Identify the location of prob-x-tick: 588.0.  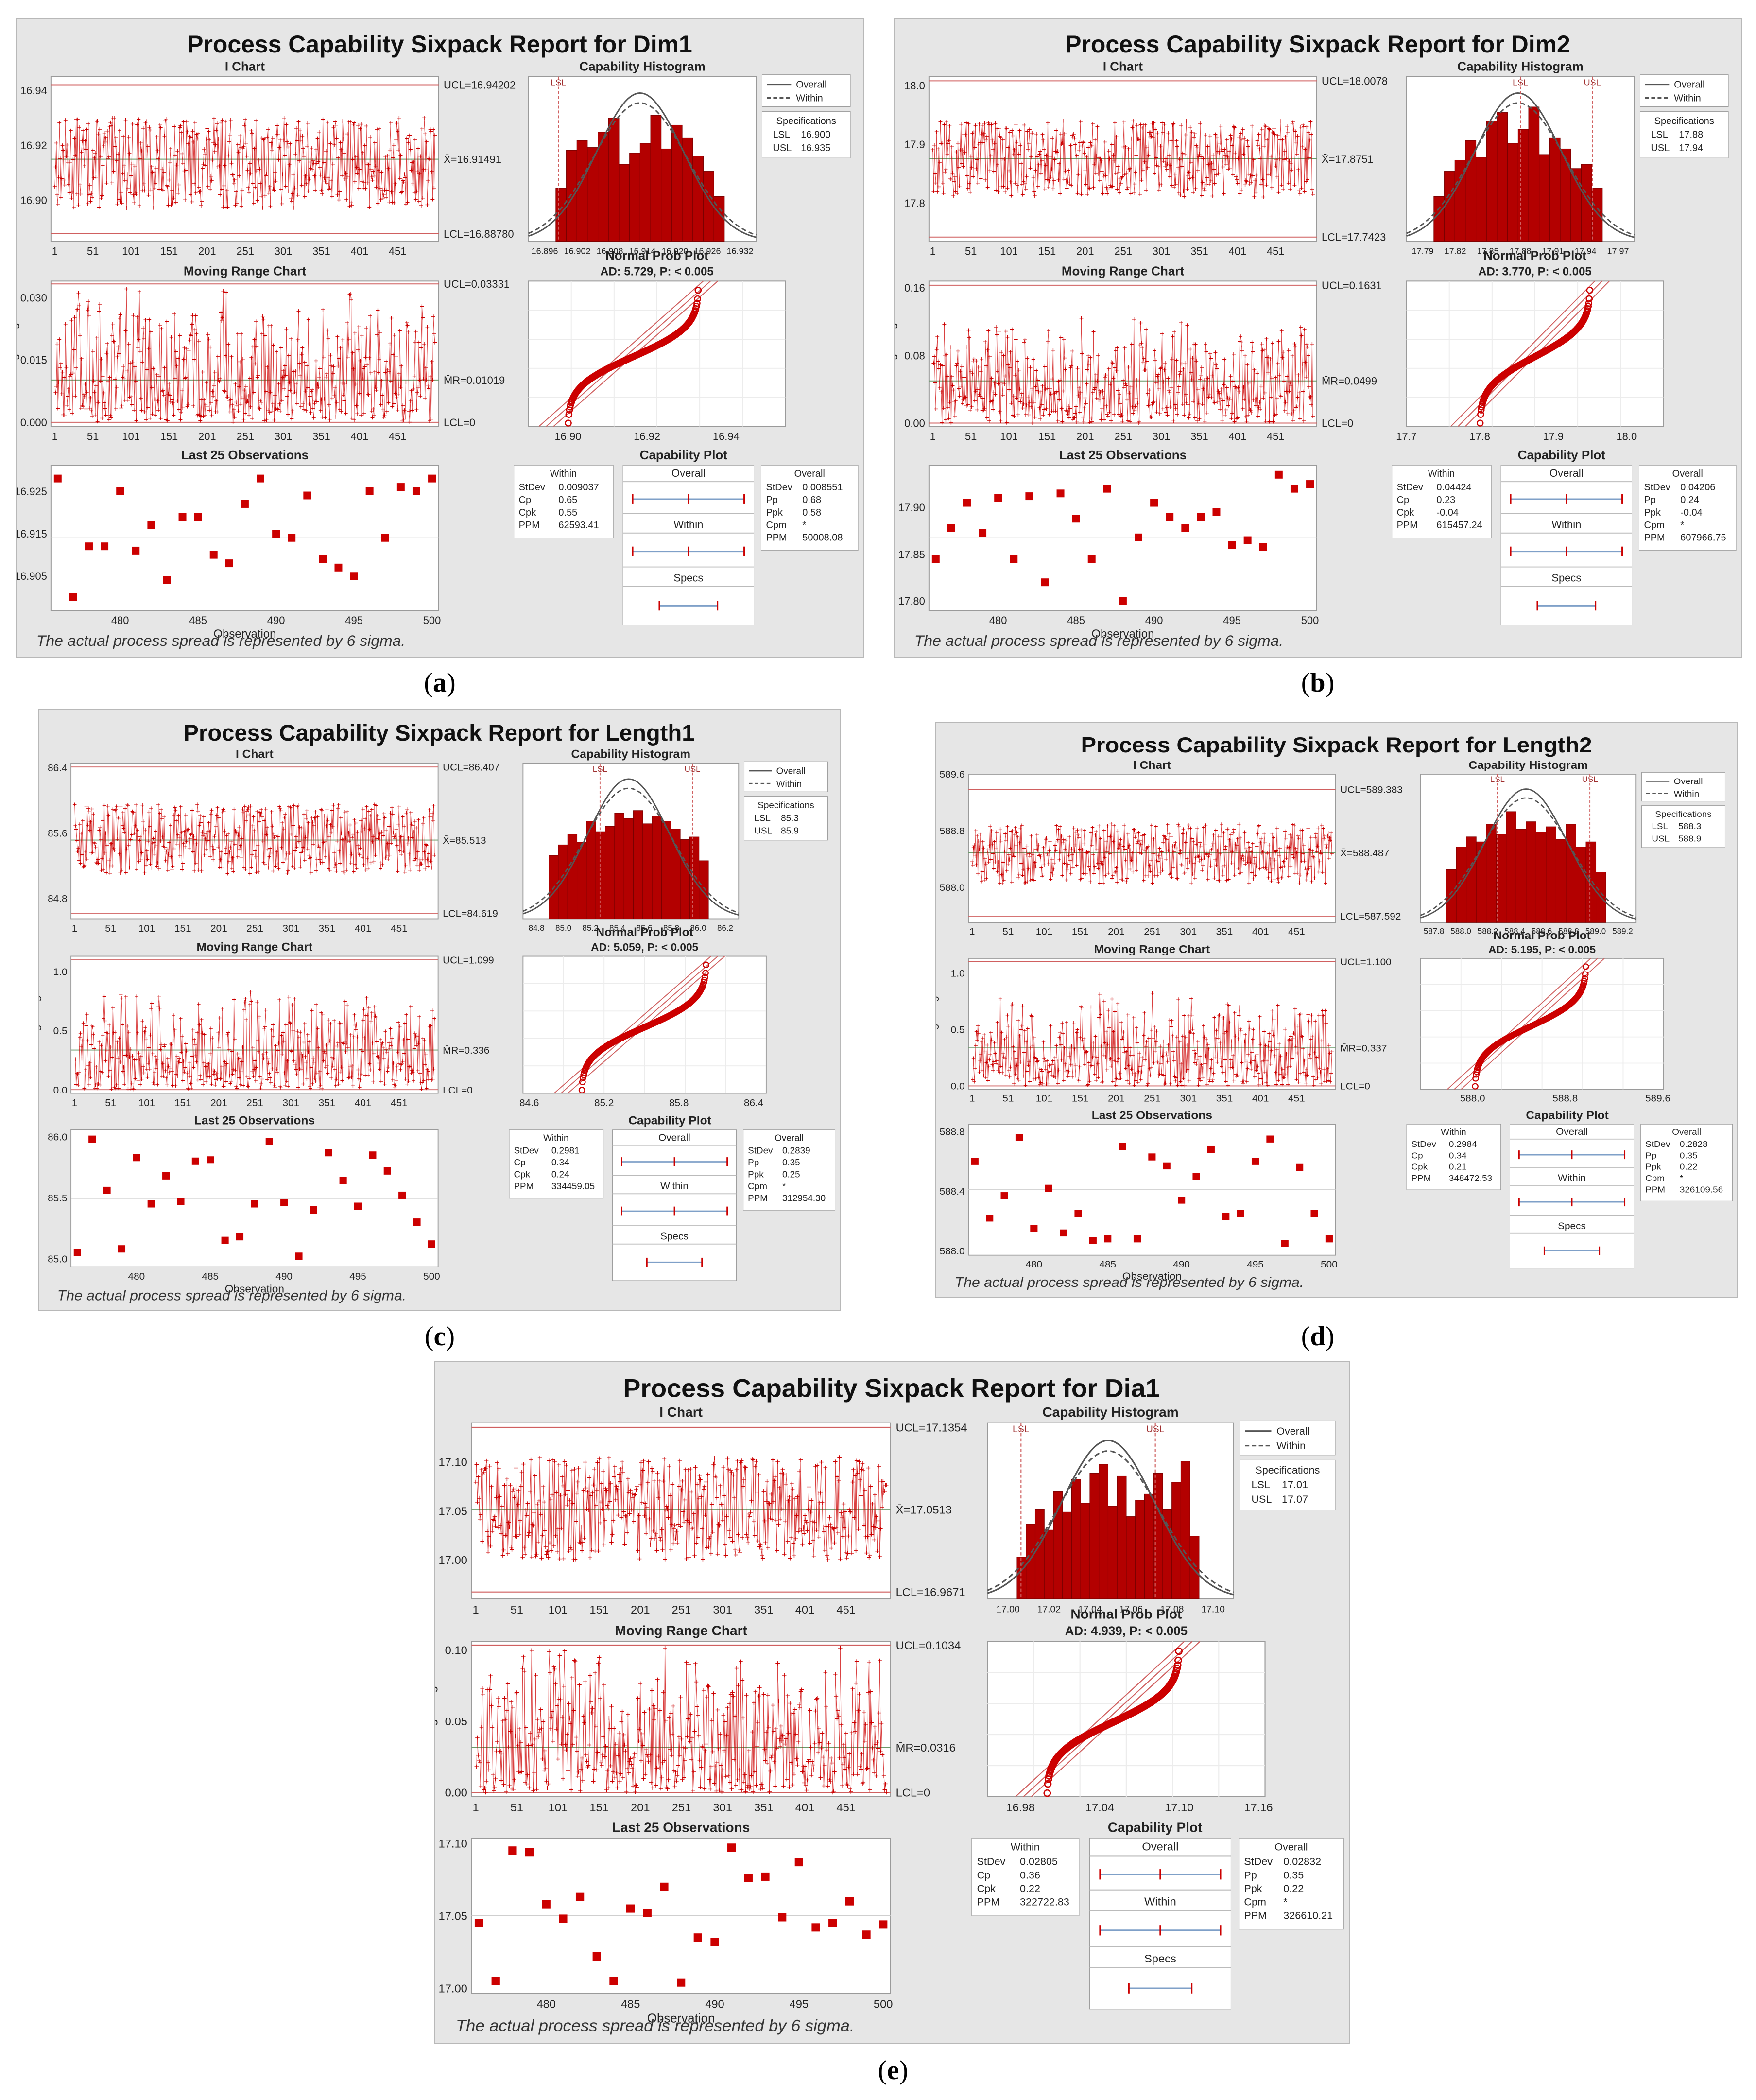
(1473, 1098).